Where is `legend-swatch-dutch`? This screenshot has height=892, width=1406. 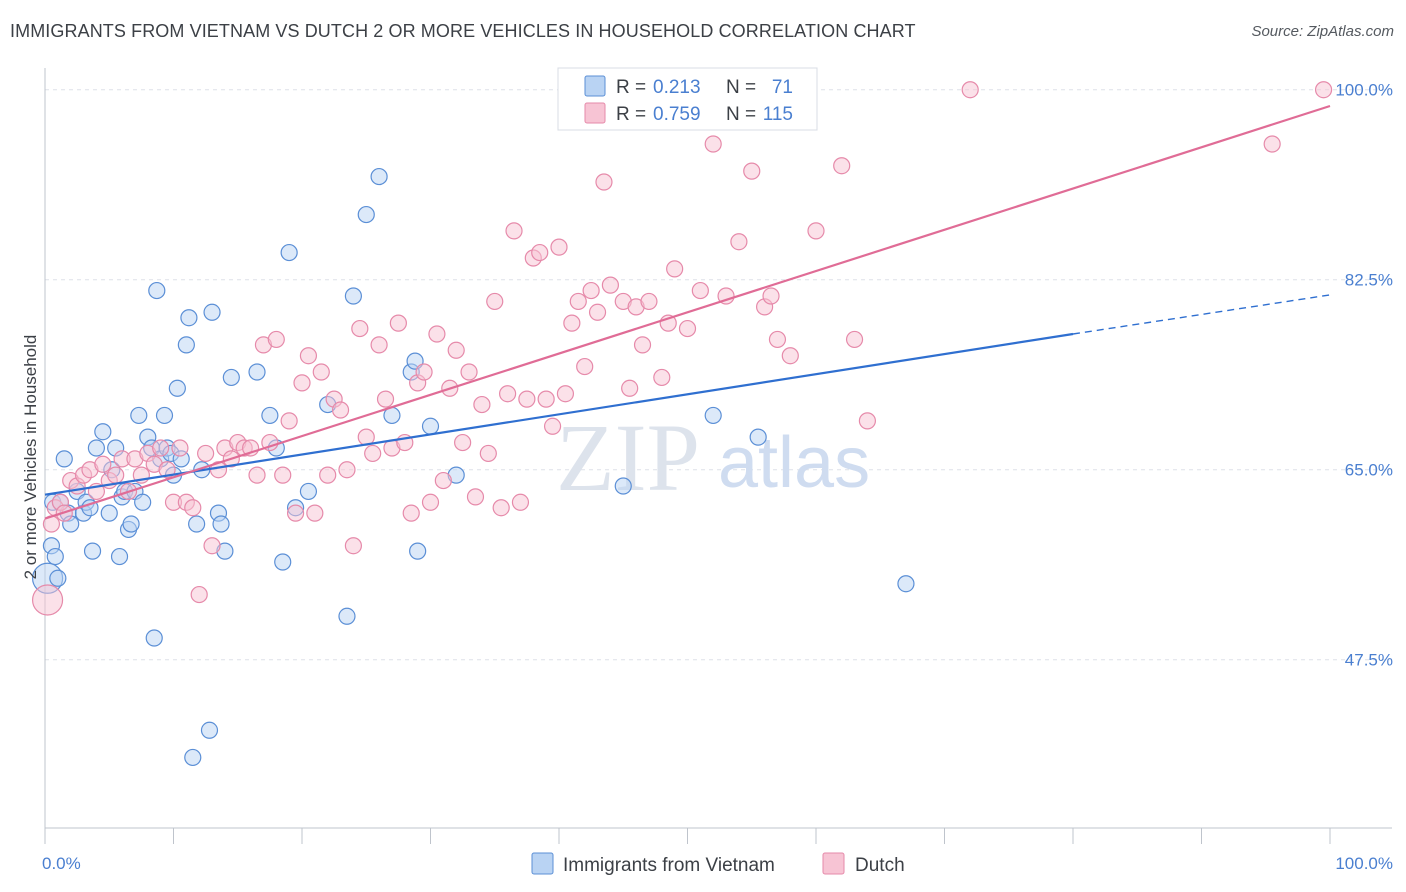
legend-swatch-dutch is located at coordinates (595, 113).